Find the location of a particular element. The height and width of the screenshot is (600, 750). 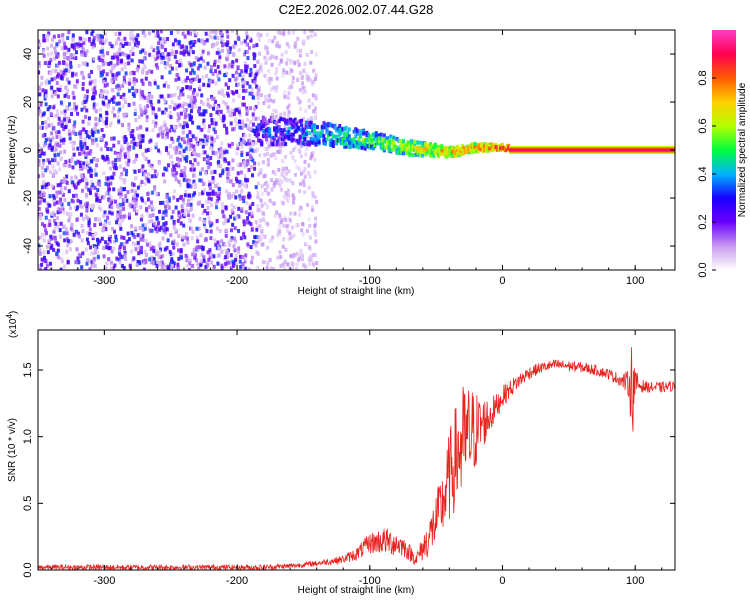

colorbar-tick-label: 0.4 is located at coordinates (703, 173).